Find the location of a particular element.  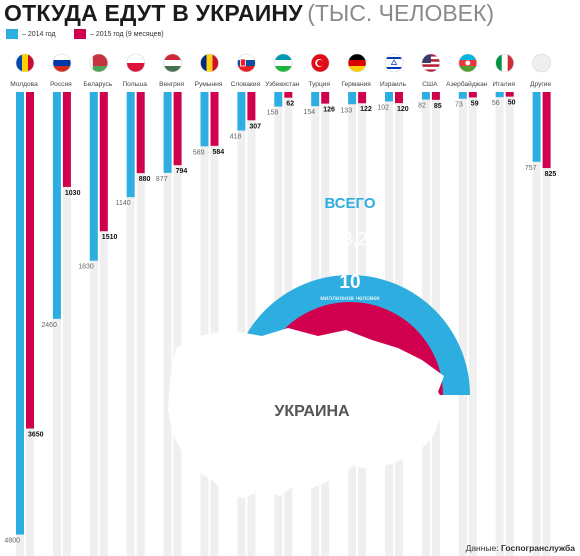

value-label-2014: 82 is located at coordinates (422, 106).